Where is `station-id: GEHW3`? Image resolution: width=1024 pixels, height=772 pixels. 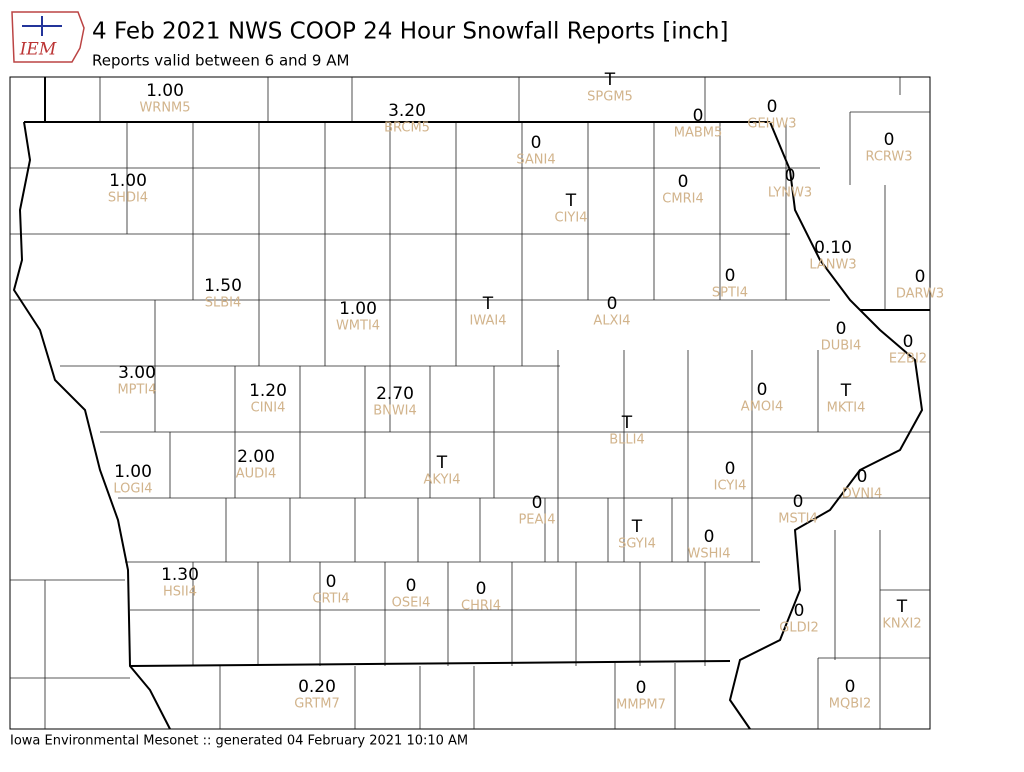
station-id: GEHW3 is located at coordinates (771, 124).